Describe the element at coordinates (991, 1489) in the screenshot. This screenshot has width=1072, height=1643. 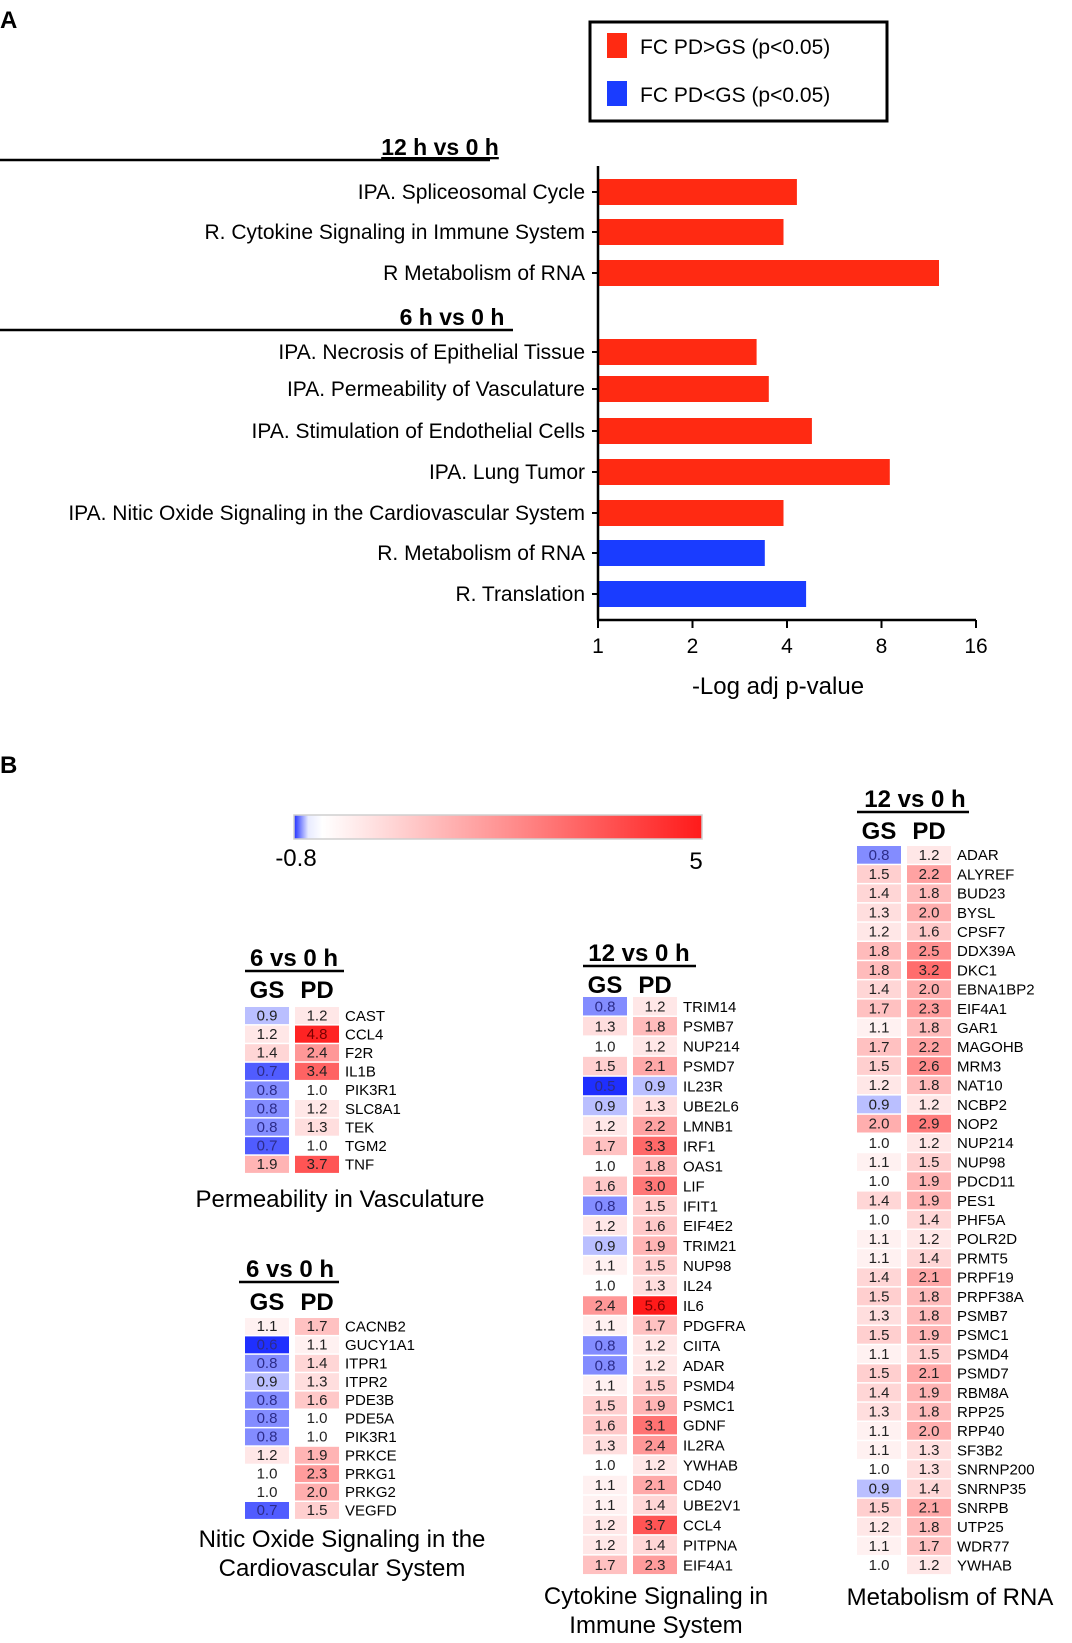
I see `heatmap-gene-label: SNRNP35` at that location.